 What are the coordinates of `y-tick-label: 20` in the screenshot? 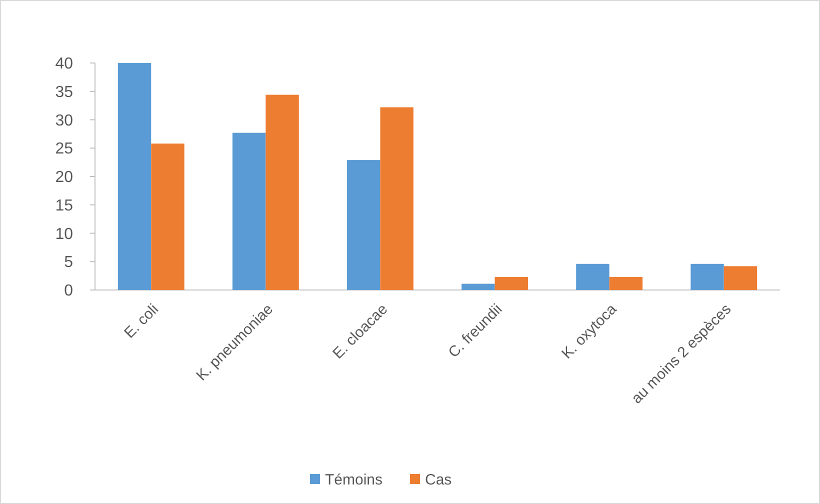 It's located at (64, 177).